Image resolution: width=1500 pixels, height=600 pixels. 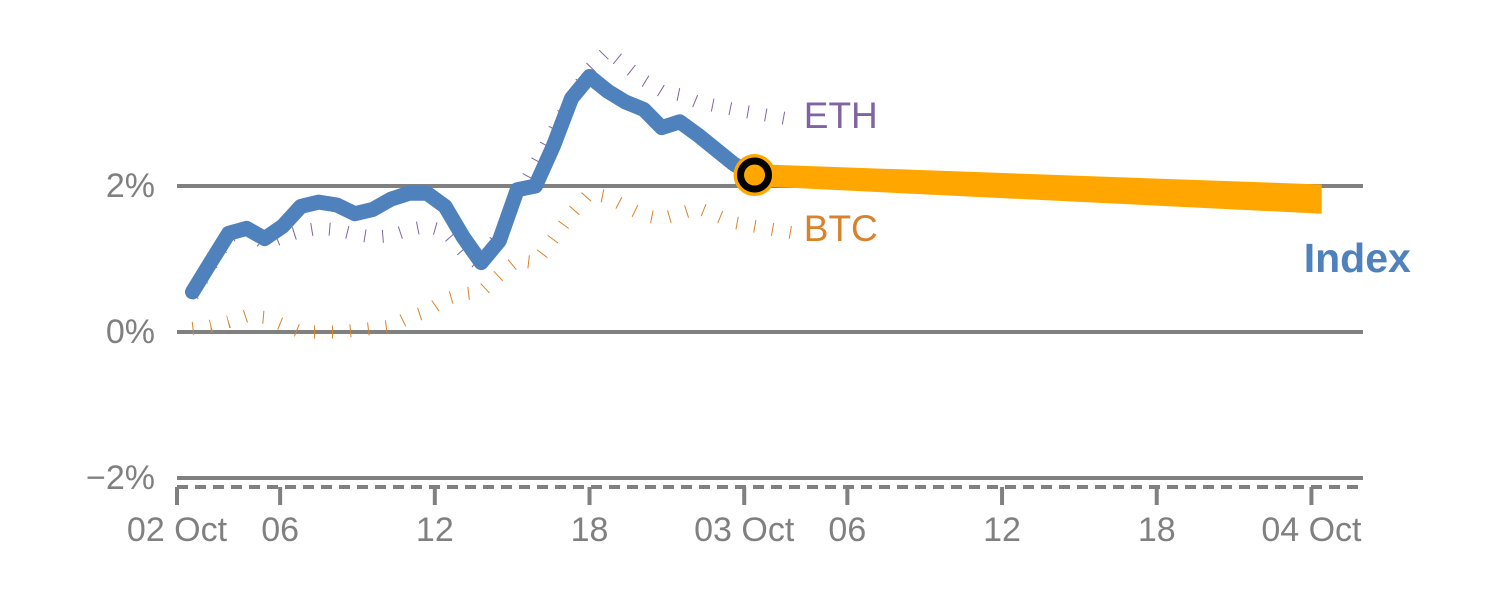 I want to click on dotted-path-btc, so click(x=494, y=262).